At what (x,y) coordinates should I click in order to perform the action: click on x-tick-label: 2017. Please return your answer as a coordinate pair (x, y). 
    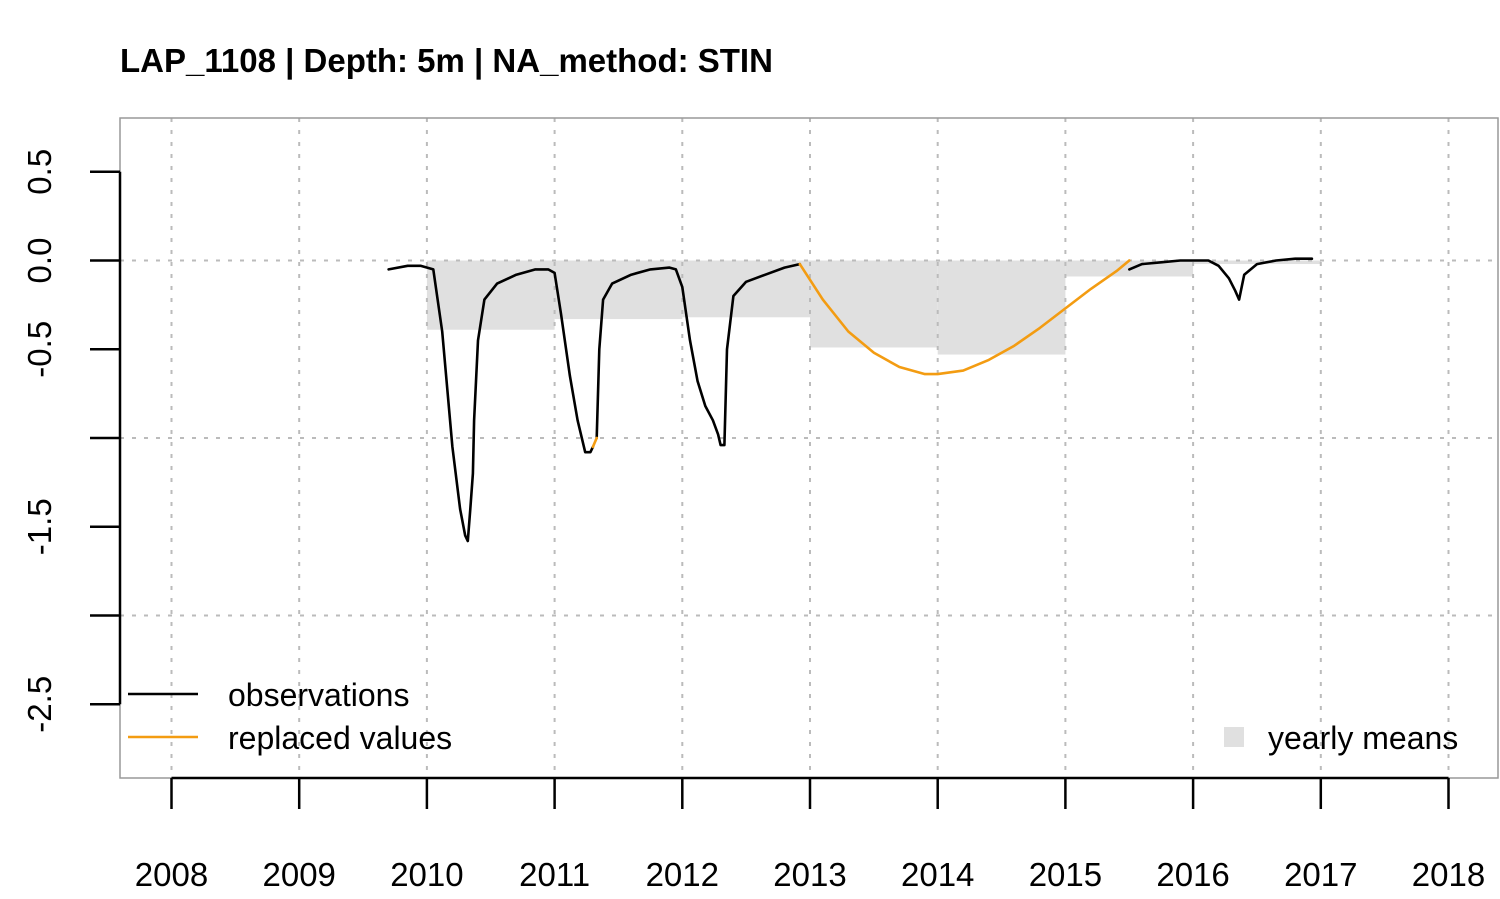
    Looking at the image, I should click on (1320, 874).